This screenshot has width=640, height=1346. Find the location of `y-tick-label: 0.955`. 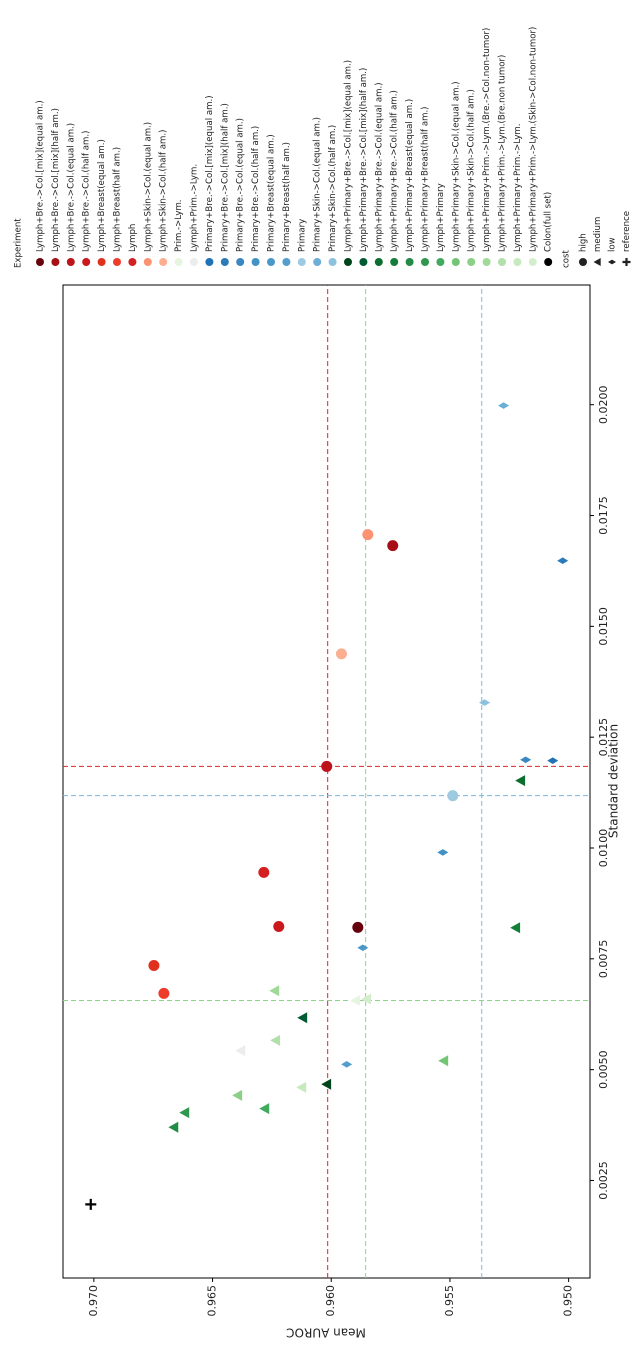

y-tick-label: 0.955 is located at coordinates (449, 1301).